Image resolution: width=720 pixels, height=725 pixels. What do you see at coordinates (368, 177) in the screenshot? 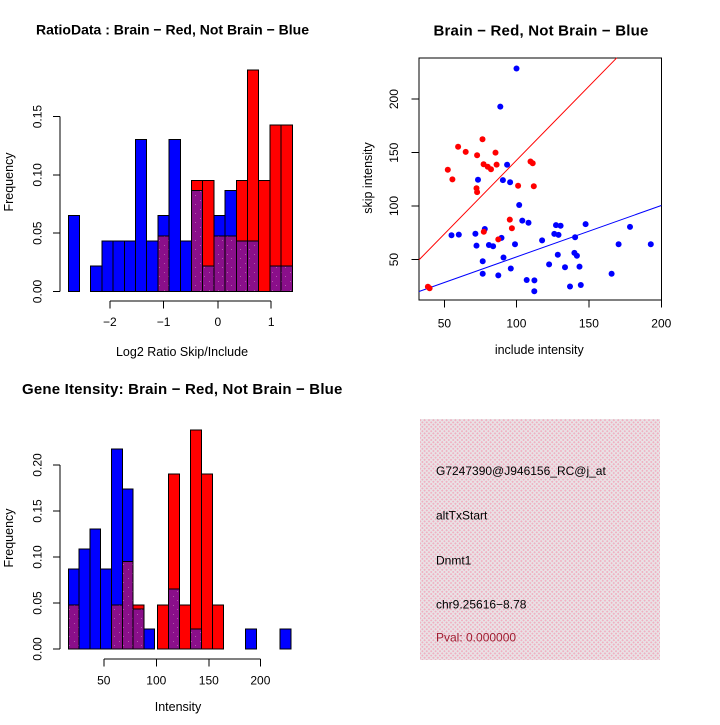
I see `svg-text: skip intensity` at bounding box center [368, 177].